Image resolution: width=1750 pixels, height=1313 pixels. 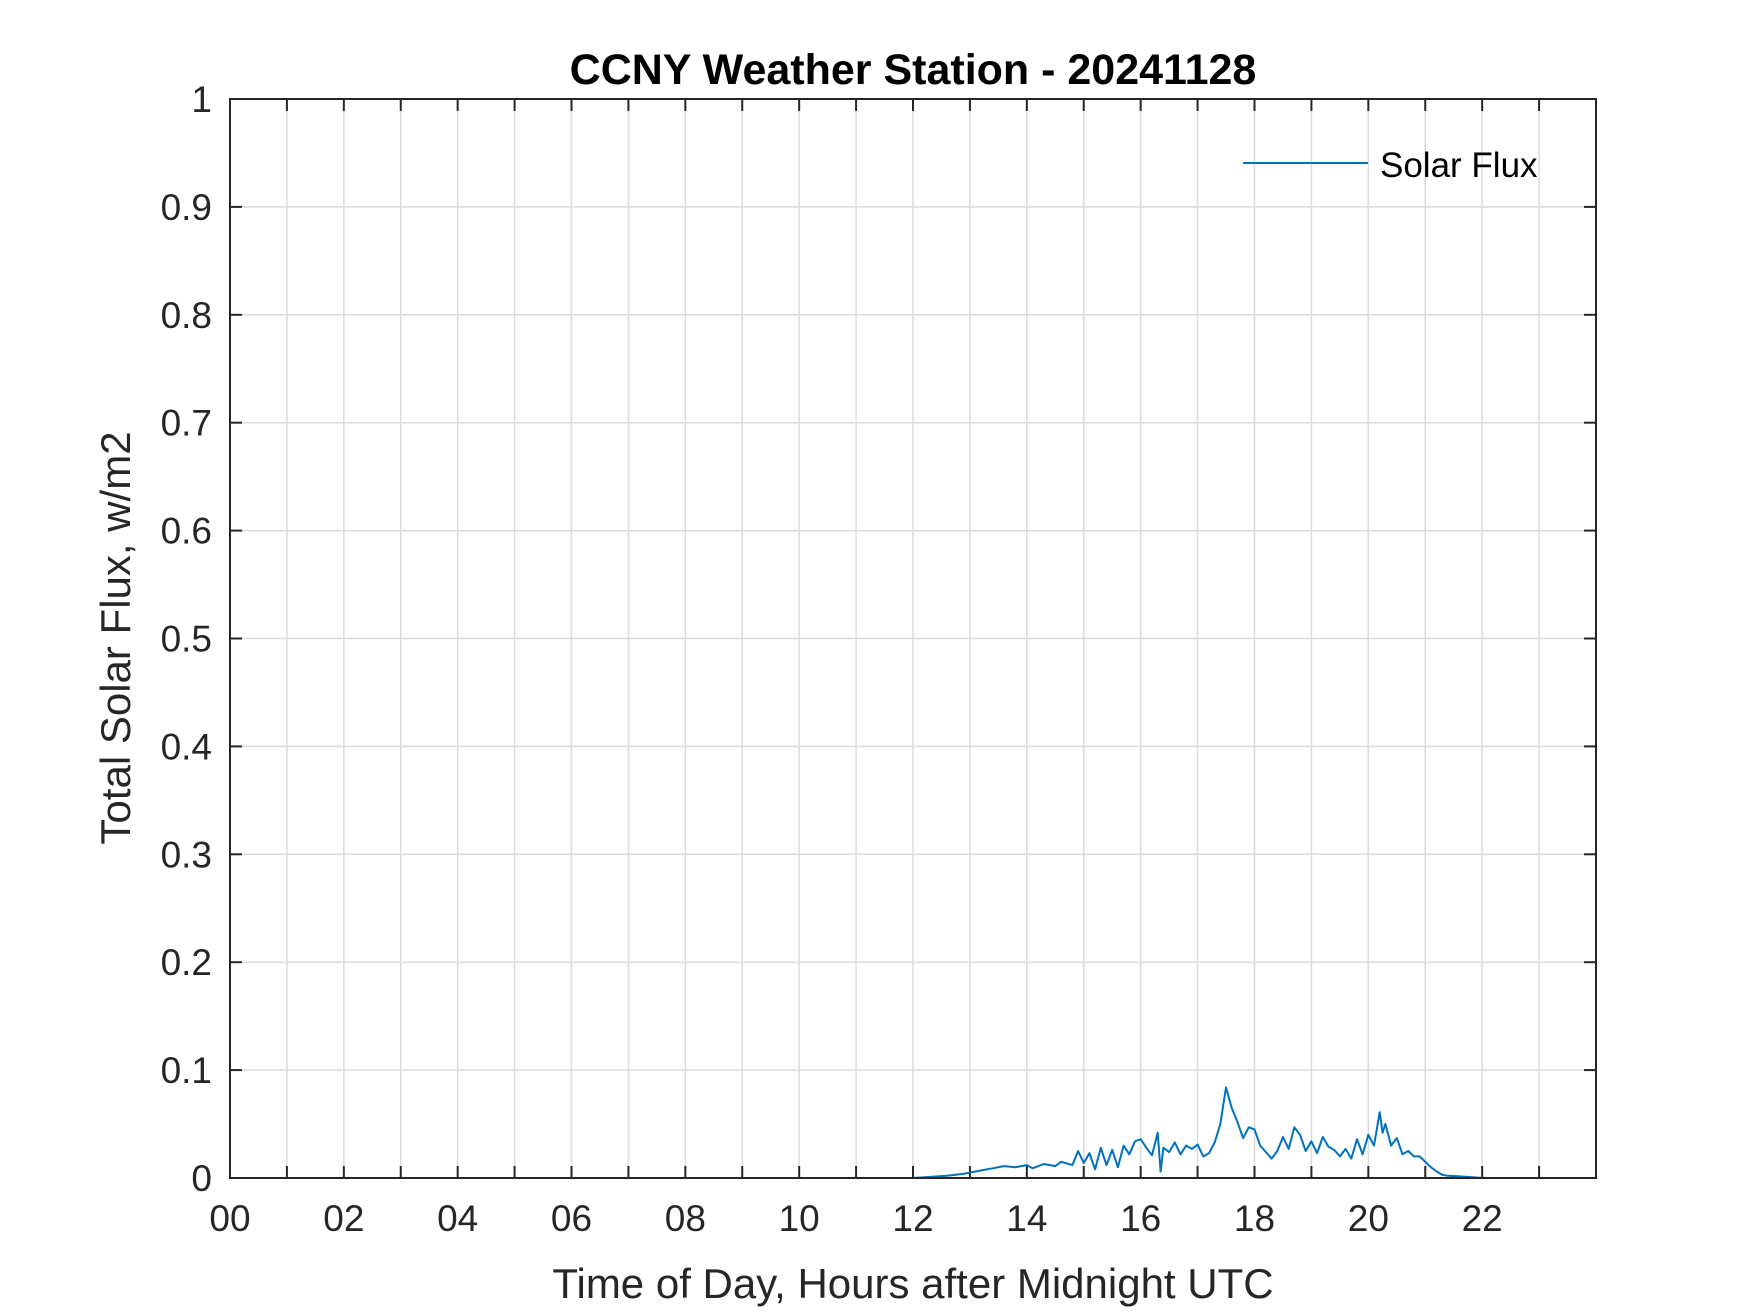 I want to click on y-tick-label: 1, so click(x=201, y=99).